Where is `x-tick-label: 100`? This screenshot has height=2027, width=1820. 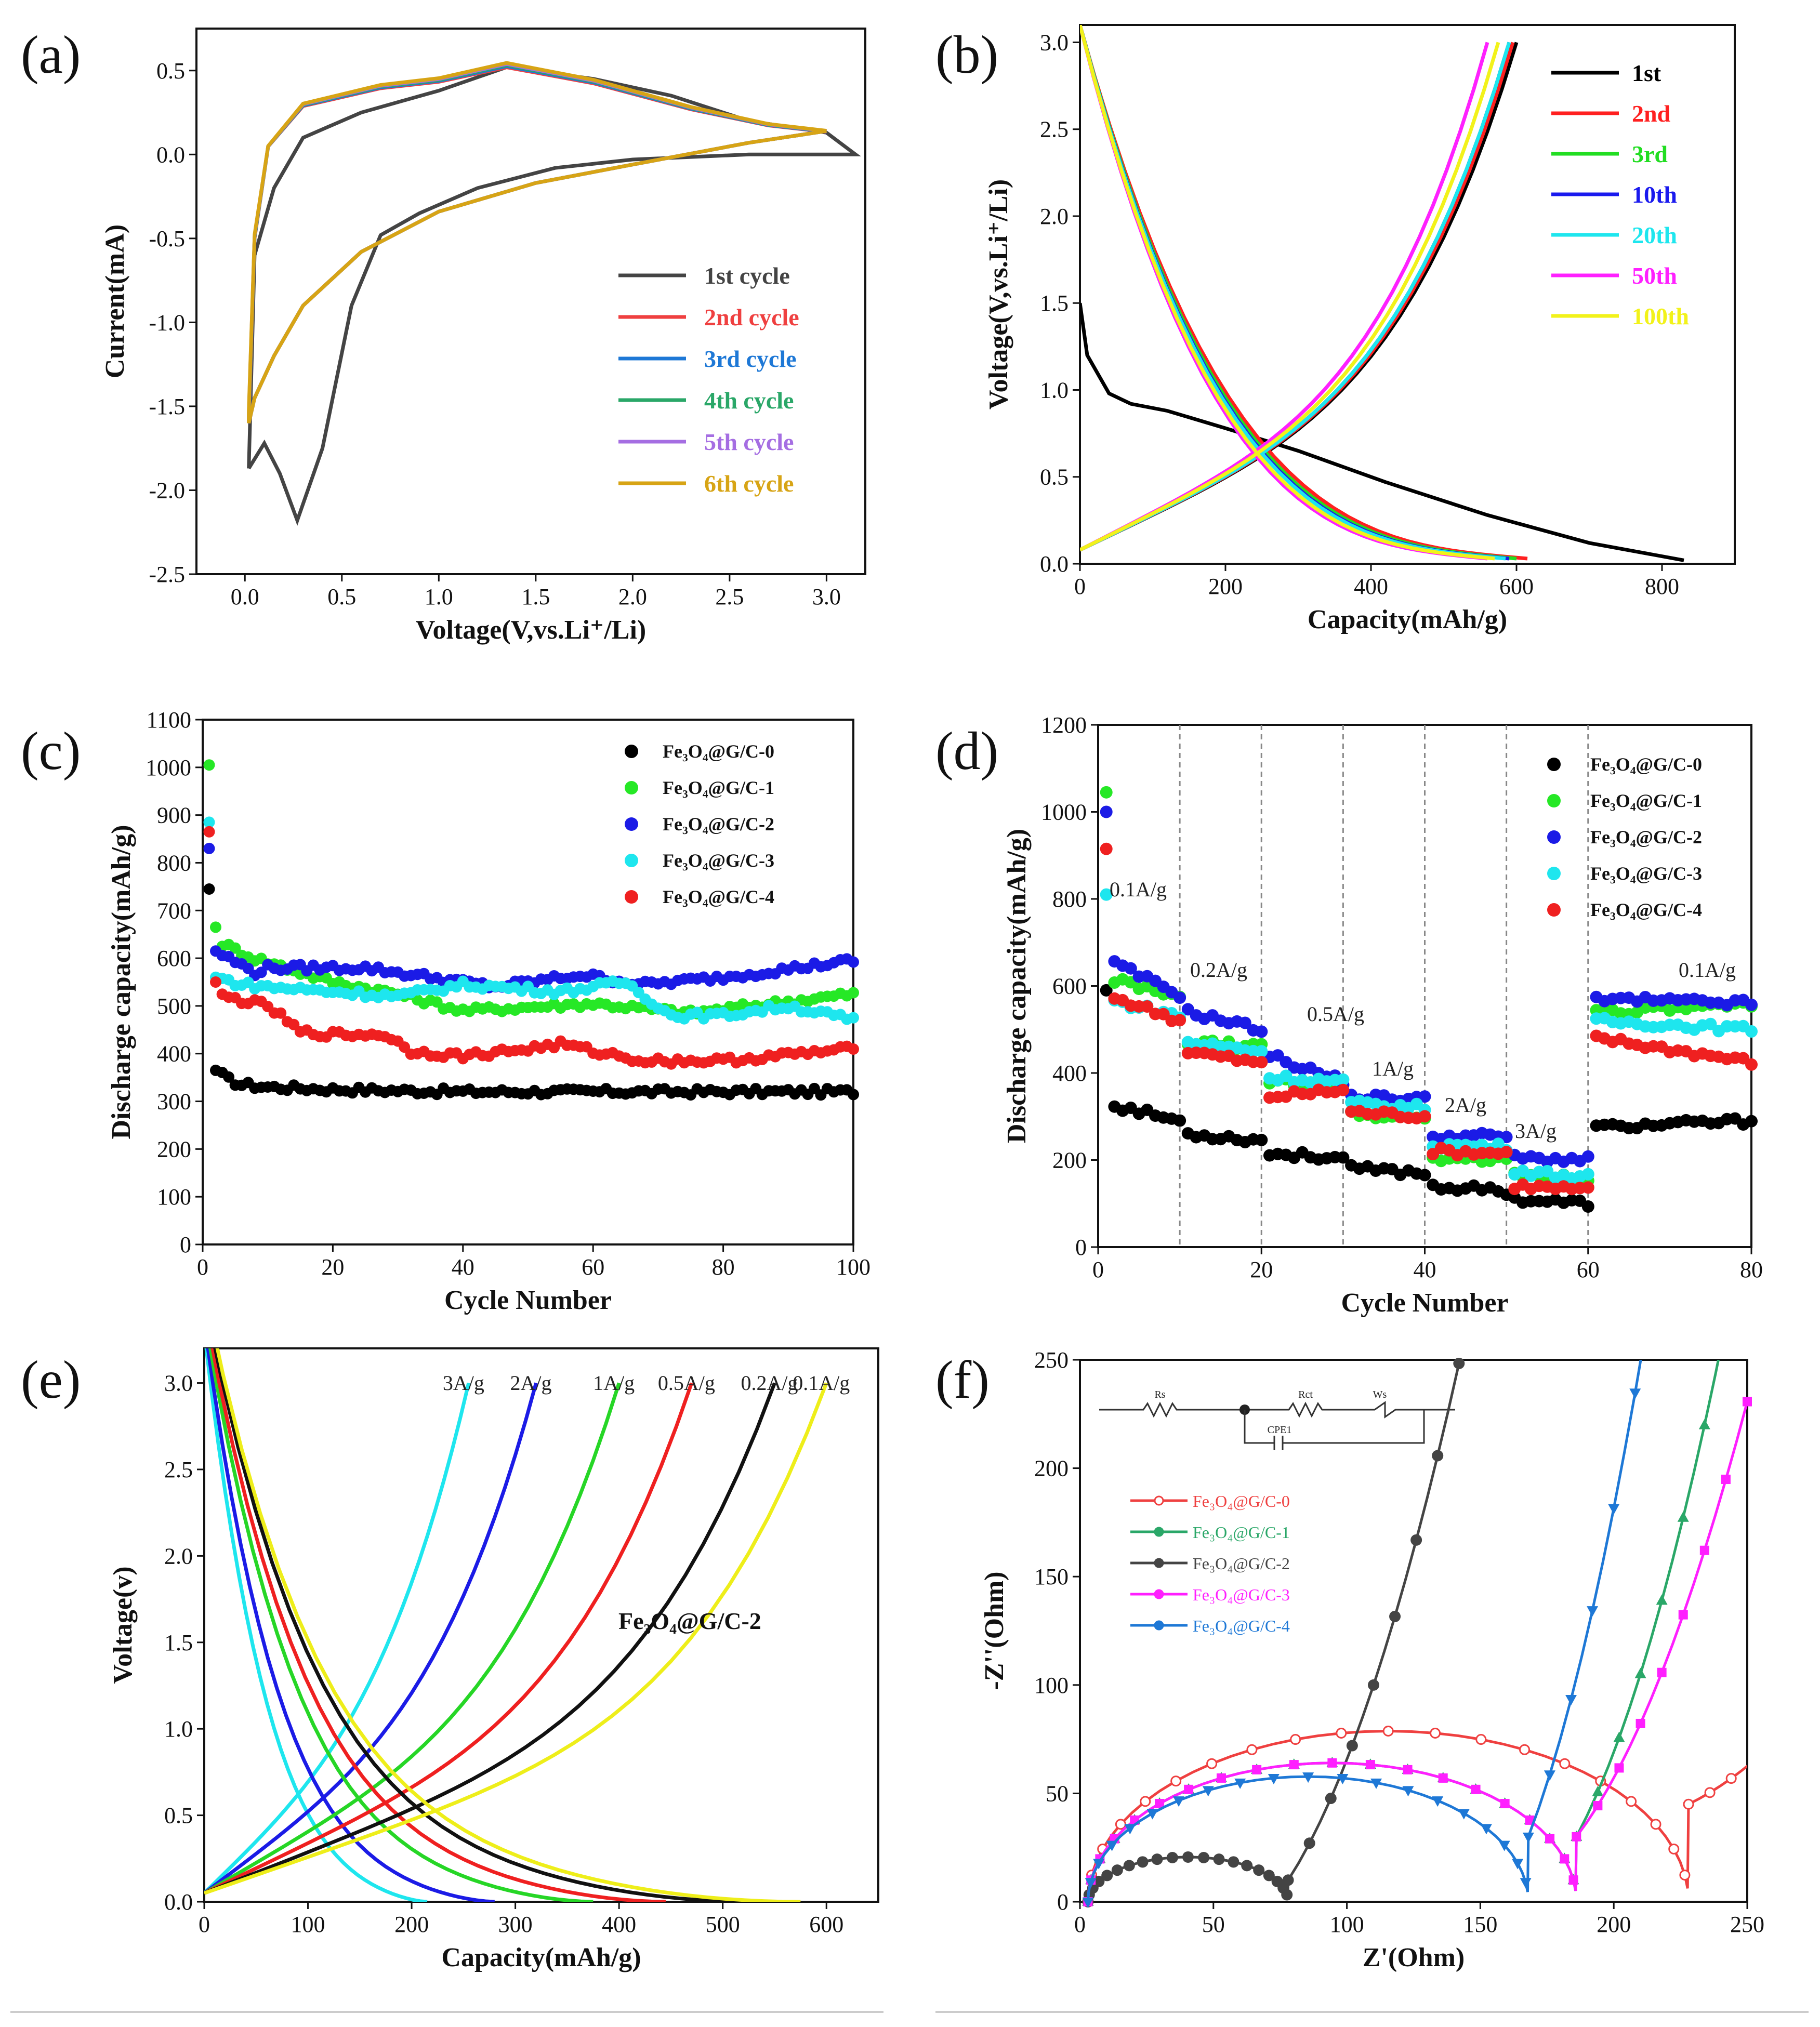 x-tick-label: 100 is located at coordinates (853, 1267).